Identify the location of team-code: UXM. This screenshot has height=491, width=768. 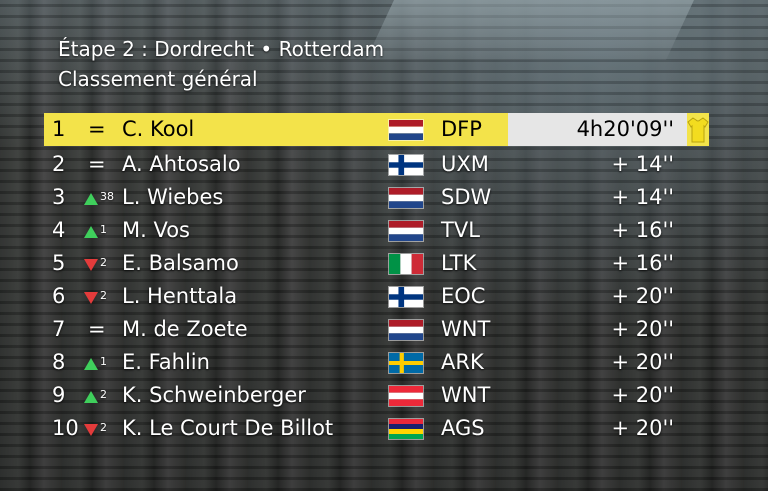
(465, 164).